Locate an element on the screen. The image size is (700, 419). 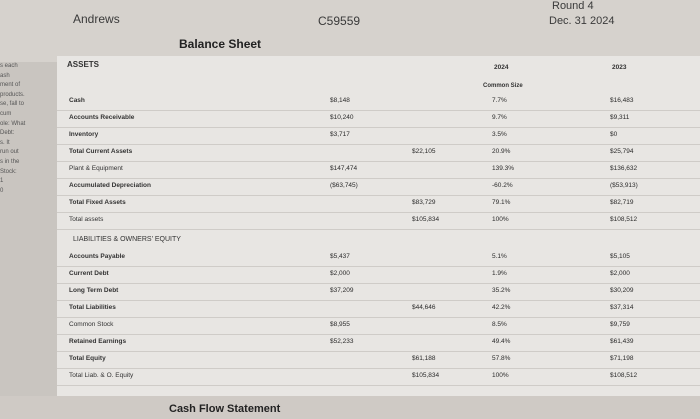
side-text: 1 is located at coordinates (2, 181).